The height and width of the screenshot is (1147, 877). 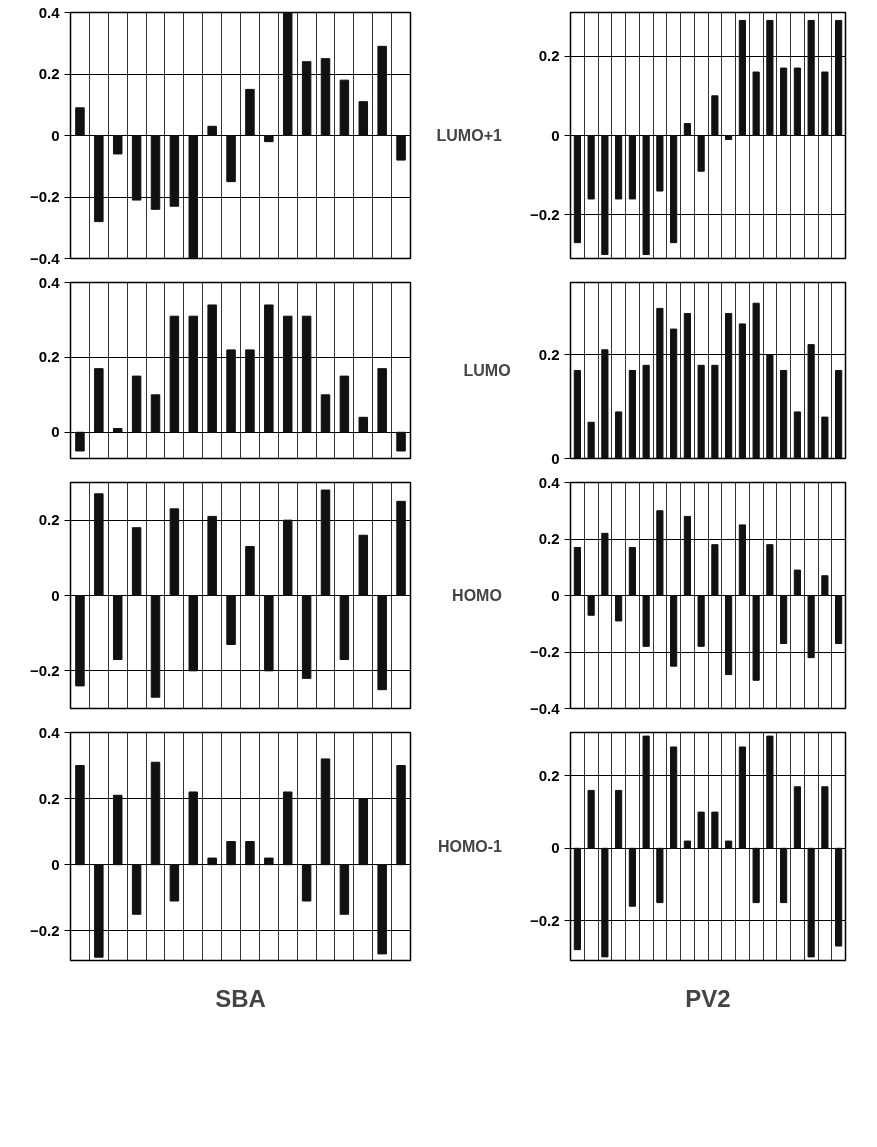 What do you see at coordinates (477, 595) in the screenshot?
I see `y-axis-title: HOMO` at bounding box center [477, 595].